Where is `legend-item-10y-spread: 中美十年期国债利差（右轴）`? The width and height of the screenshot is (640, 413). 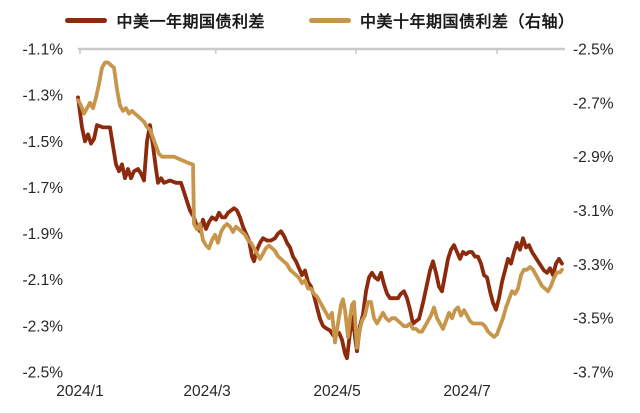 legend-item-10y-spread: 中美十年期国债利差（右轴） is located at coordinates (442, 20).